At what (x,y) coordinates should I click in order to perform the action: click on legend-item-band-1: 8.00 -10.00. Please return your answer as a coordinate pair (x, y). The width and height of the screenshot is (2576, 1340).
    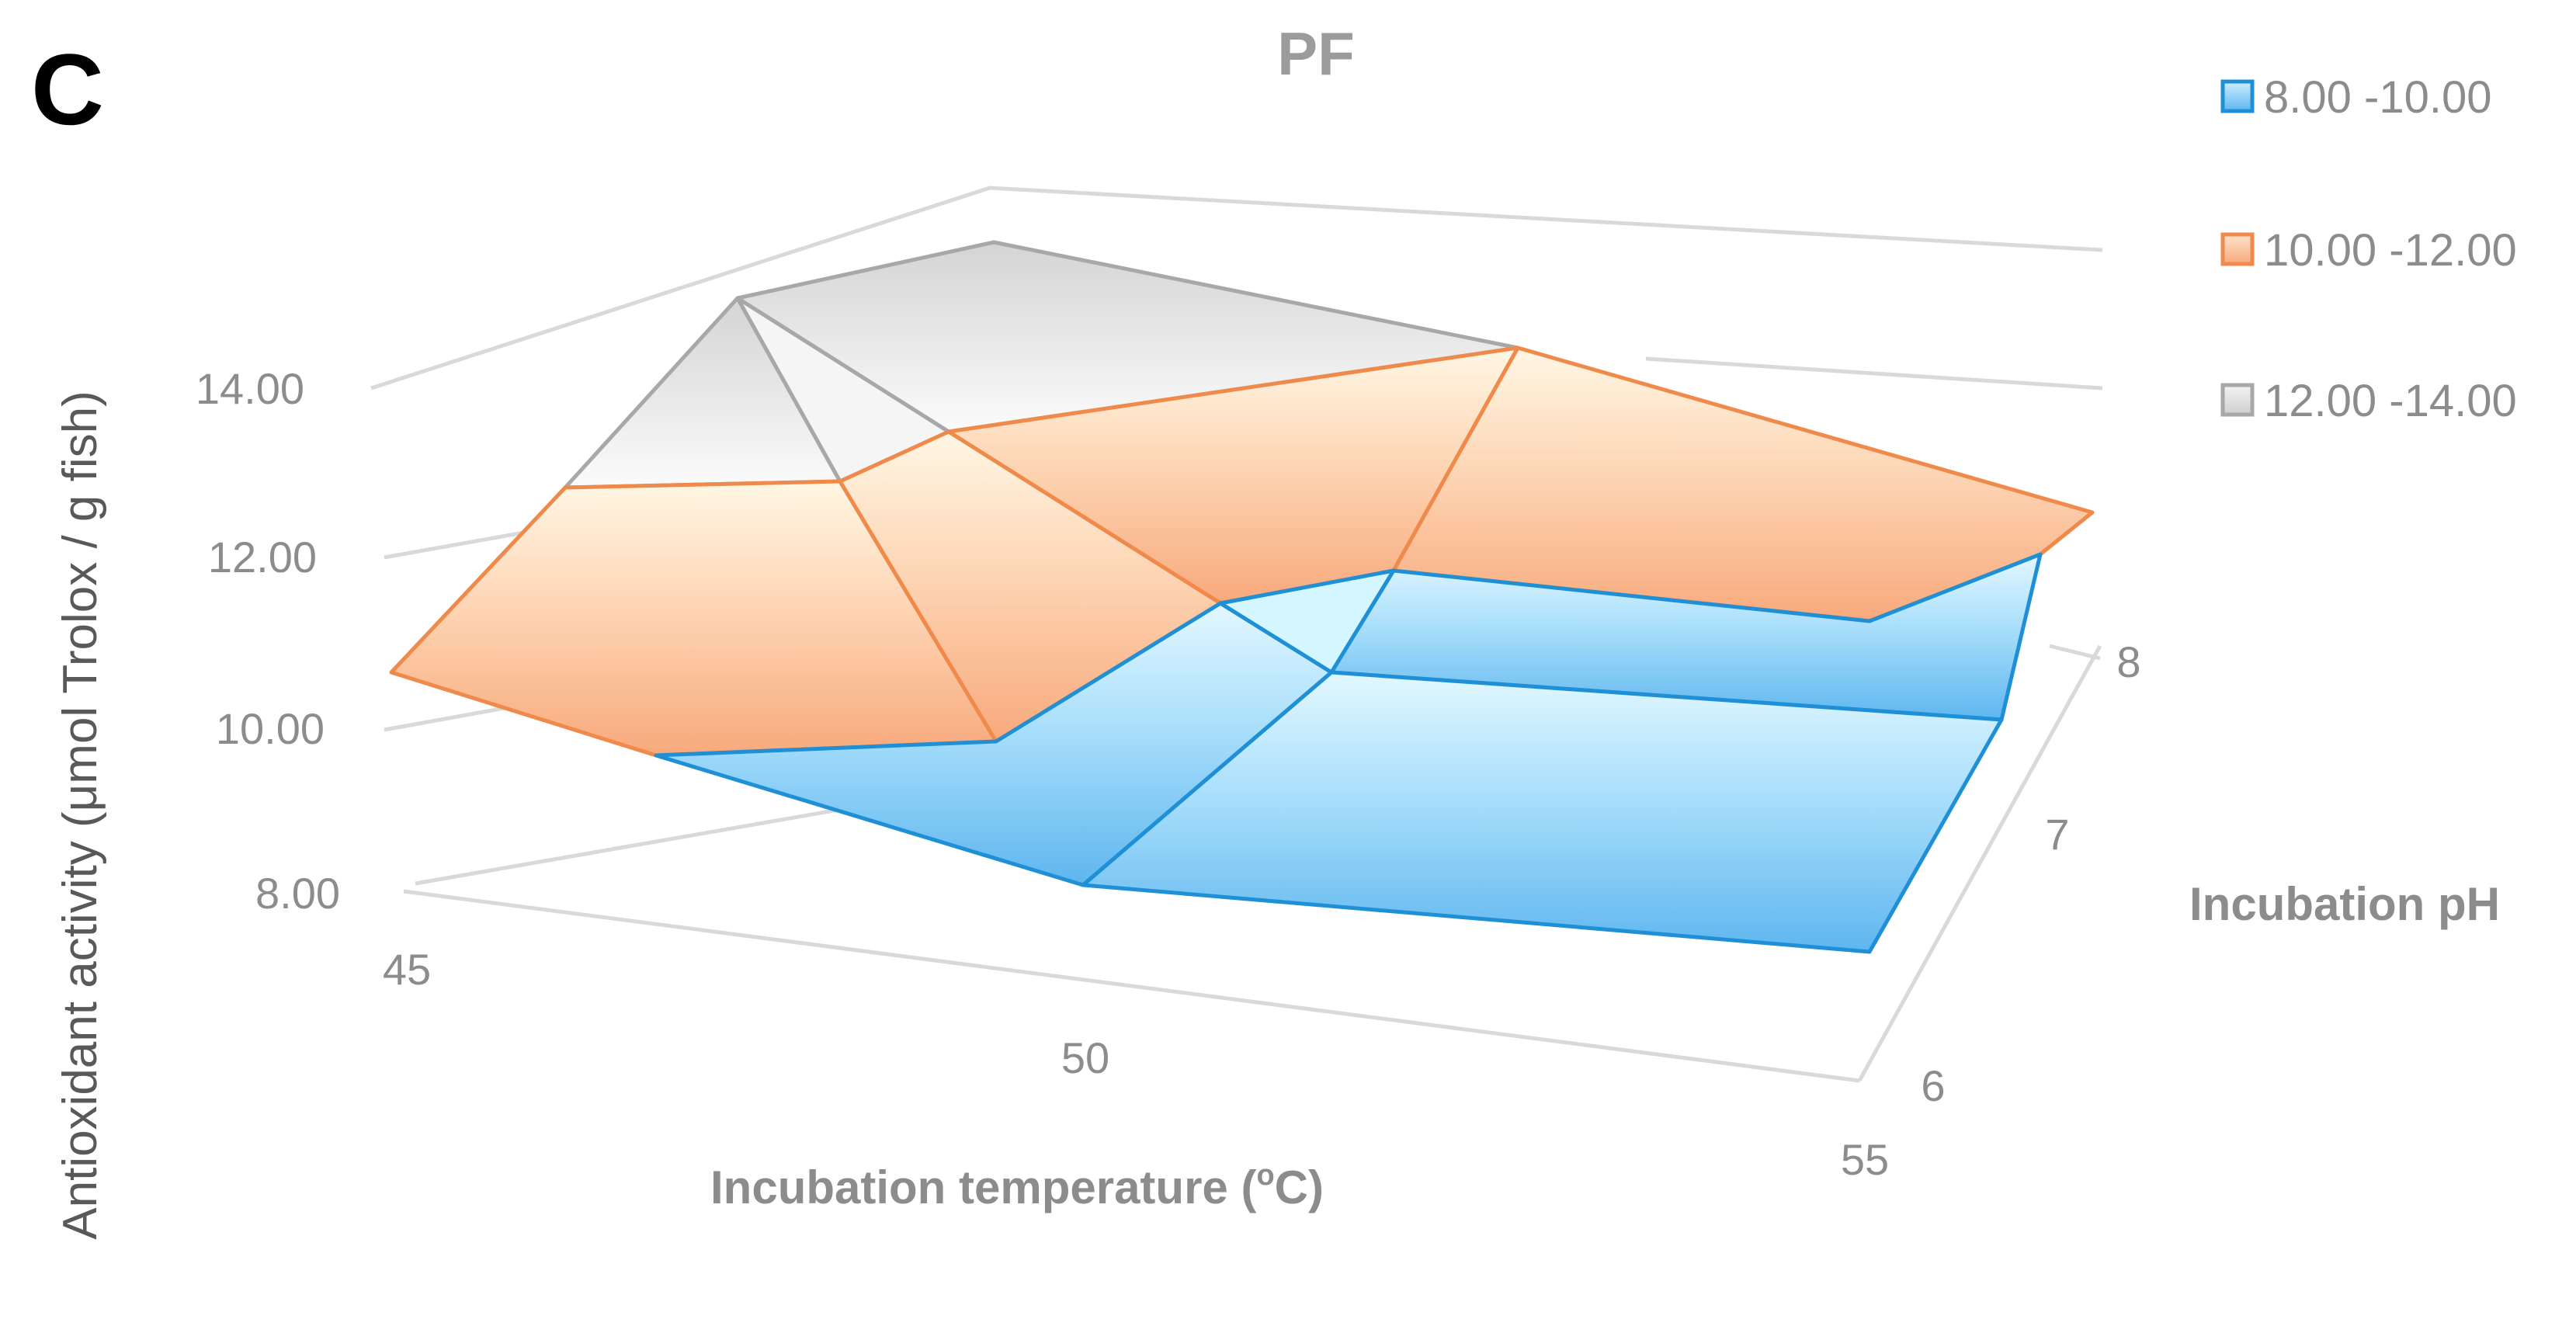
    Looking at the image, I should click on (2355, 97).